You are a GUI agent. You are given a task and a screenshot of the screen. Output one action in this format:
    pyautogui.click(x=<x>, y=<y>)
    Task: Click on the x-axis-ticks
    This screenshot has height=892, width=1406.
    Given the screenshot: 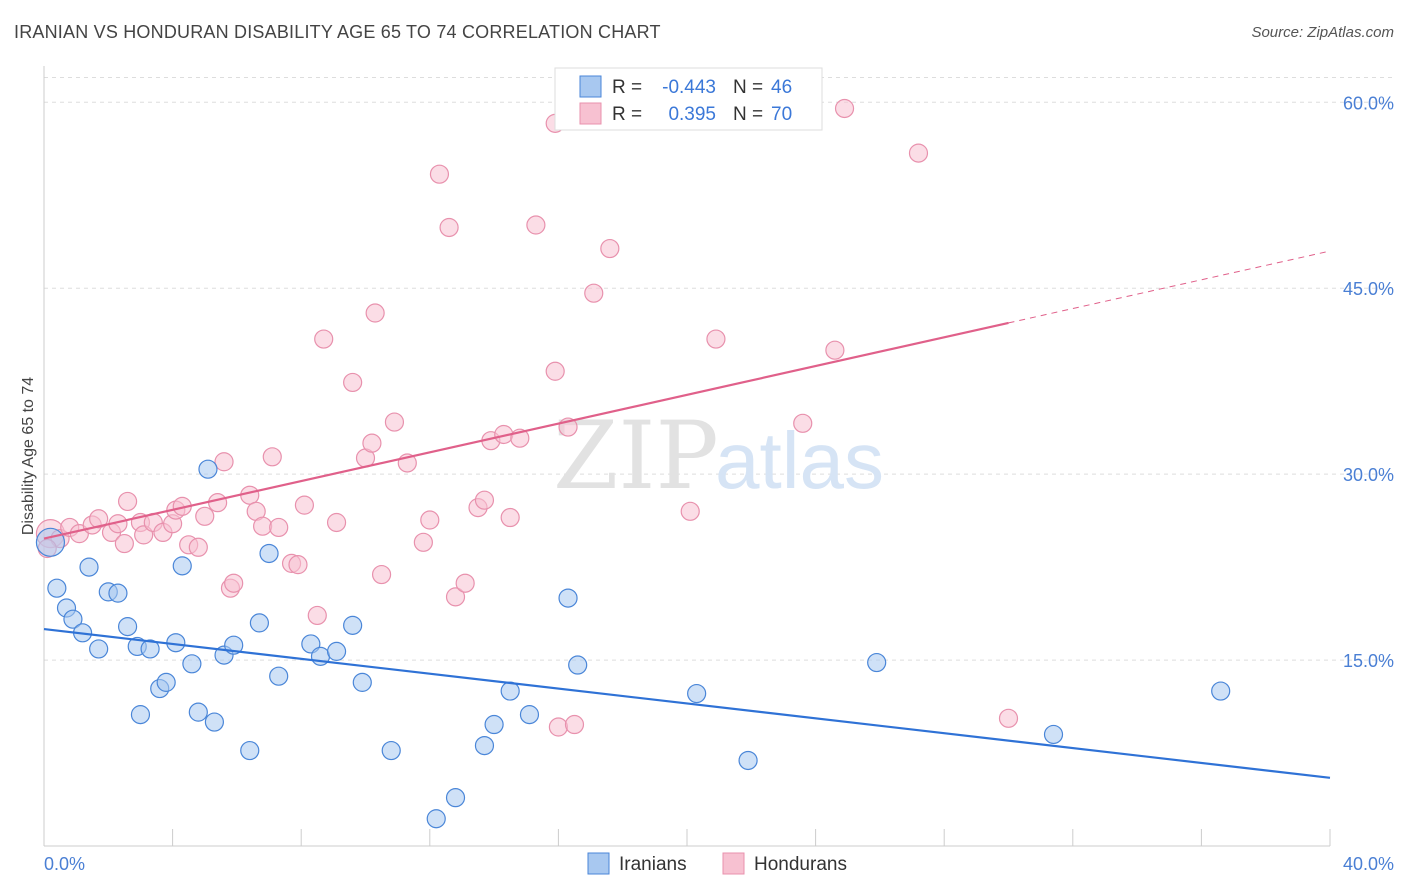 What is the action you would take?
    pyautogui.click(x=687, y=837)
    